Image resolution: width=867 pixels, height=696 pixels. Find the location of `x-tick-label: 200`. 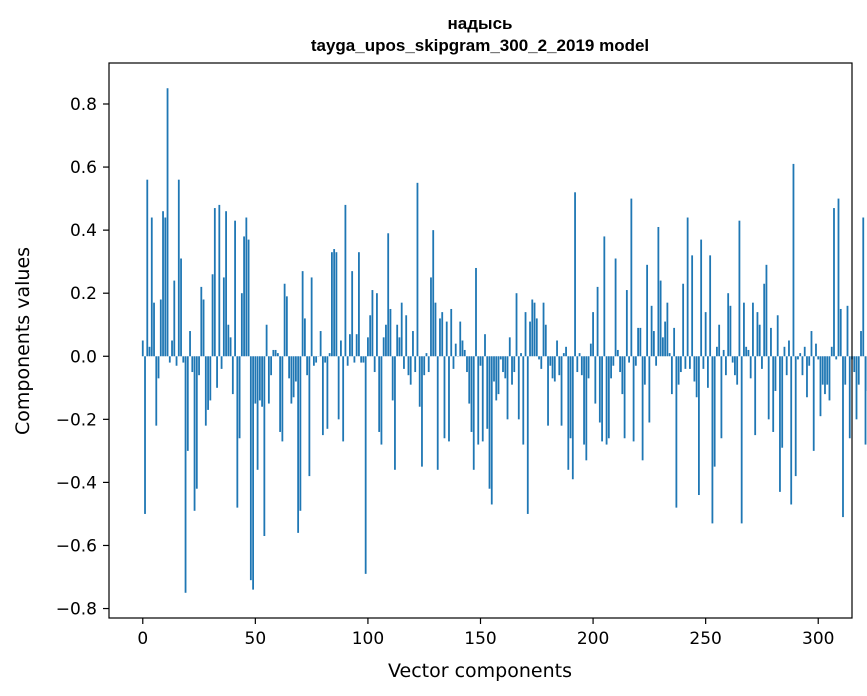

x-tick-label: 200 is located at coordinates (593, 639).